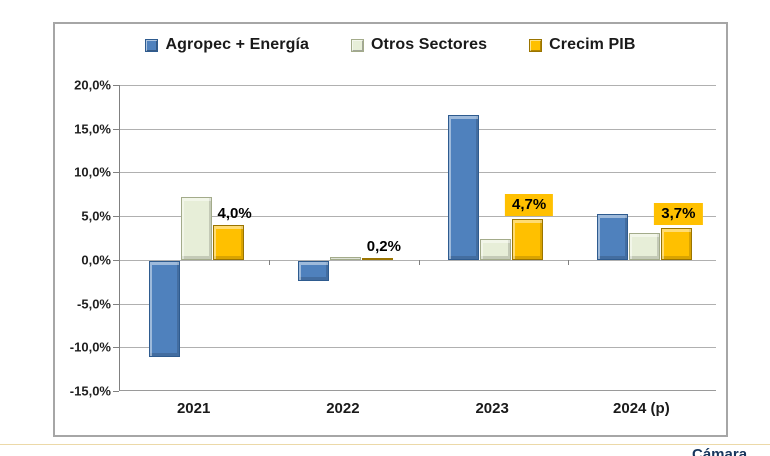 This screenshot has width=770, height=456. I want to click on bar-agropec-energ-a-2023, so click(463, 187).